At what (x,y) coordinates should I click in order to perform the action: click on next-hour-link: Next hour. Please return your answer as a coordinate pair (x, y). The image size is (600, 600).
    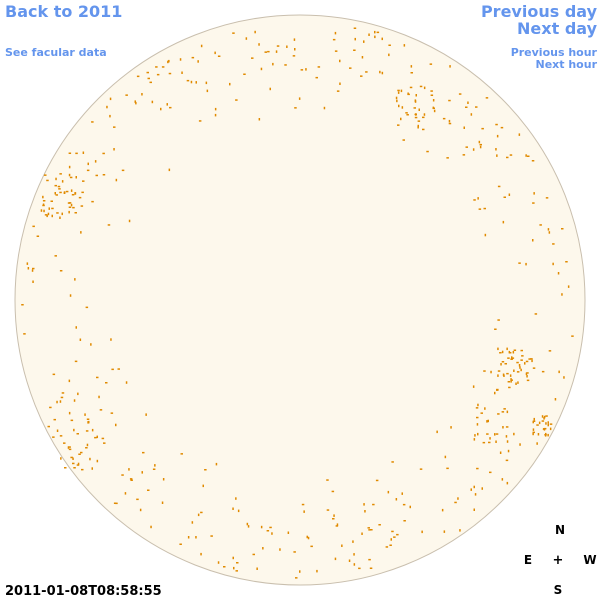
    Looking at the image, I should click on (567, 64).